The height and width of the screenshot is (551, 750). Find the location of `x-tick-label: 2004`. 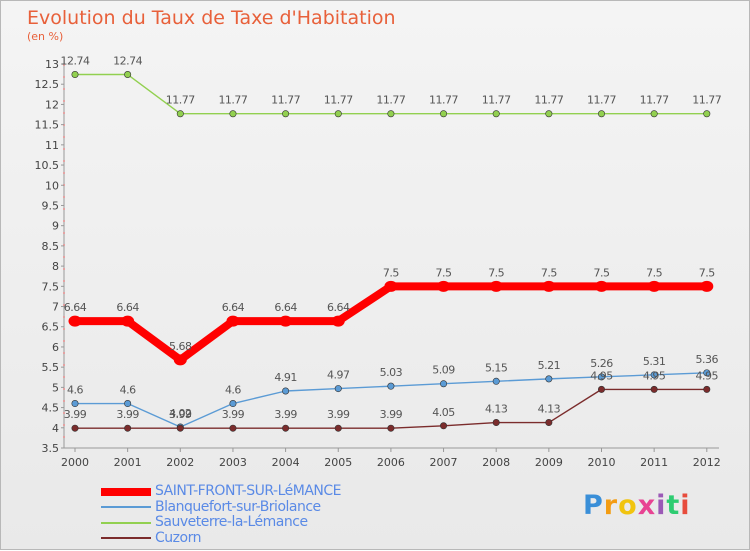

x-tick-label: 2004 is located at coordinates (286, 462).